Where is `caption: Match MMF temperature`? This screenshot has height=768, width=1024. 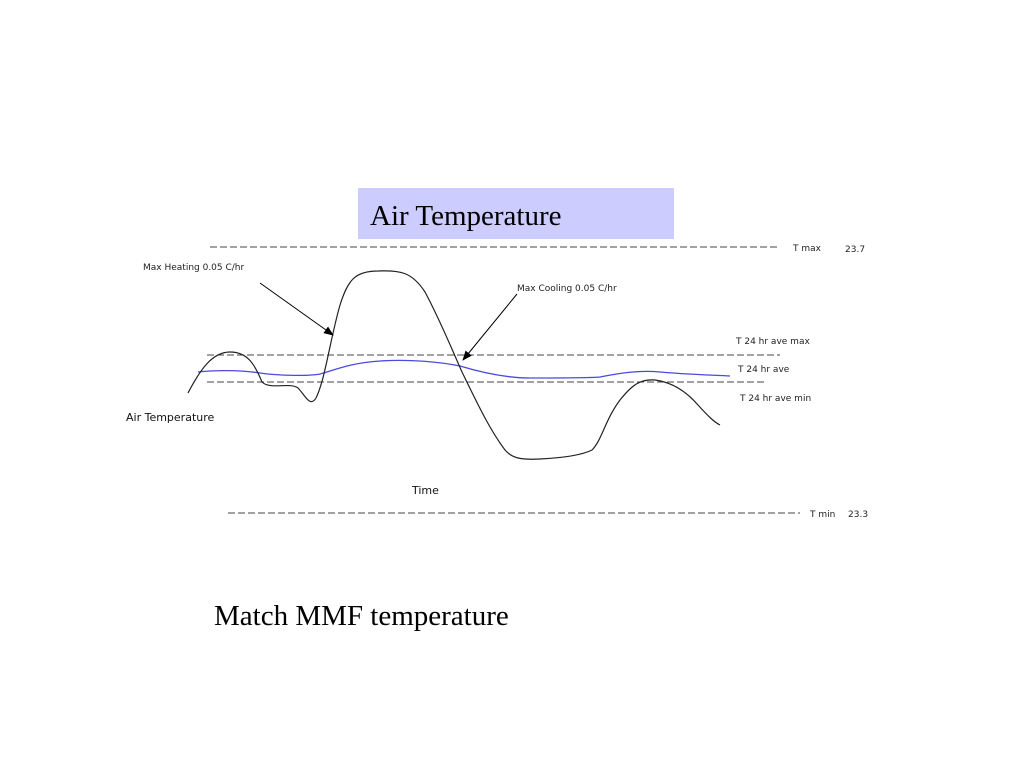 caption: Match MMF temperature is located at coordinates (361, 616).